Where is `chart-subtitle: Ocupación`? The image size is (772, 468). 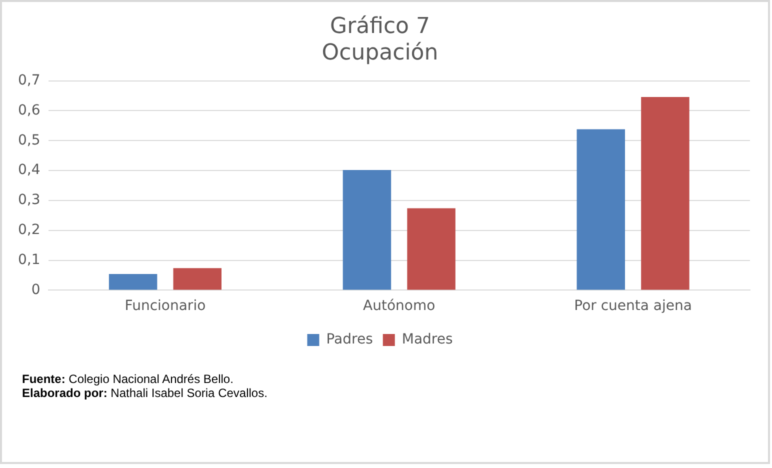 chart-subtitle: Ocupación is located at coordinates (380, 53).